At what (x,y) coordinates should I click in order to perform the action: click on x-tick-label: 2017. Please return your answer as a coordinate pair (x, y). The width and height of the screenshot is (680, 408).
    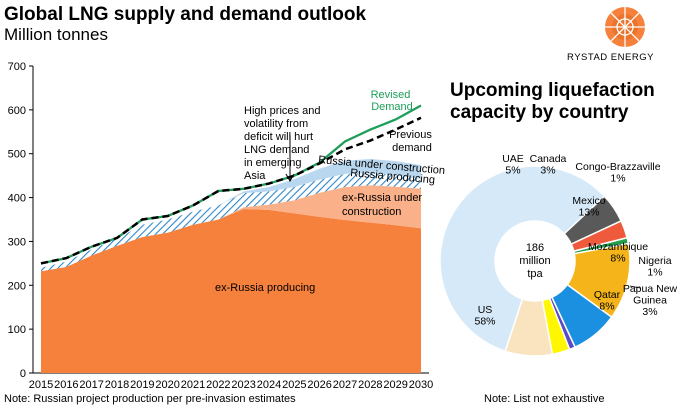
    Looking at the image, I should click on (91, 385).